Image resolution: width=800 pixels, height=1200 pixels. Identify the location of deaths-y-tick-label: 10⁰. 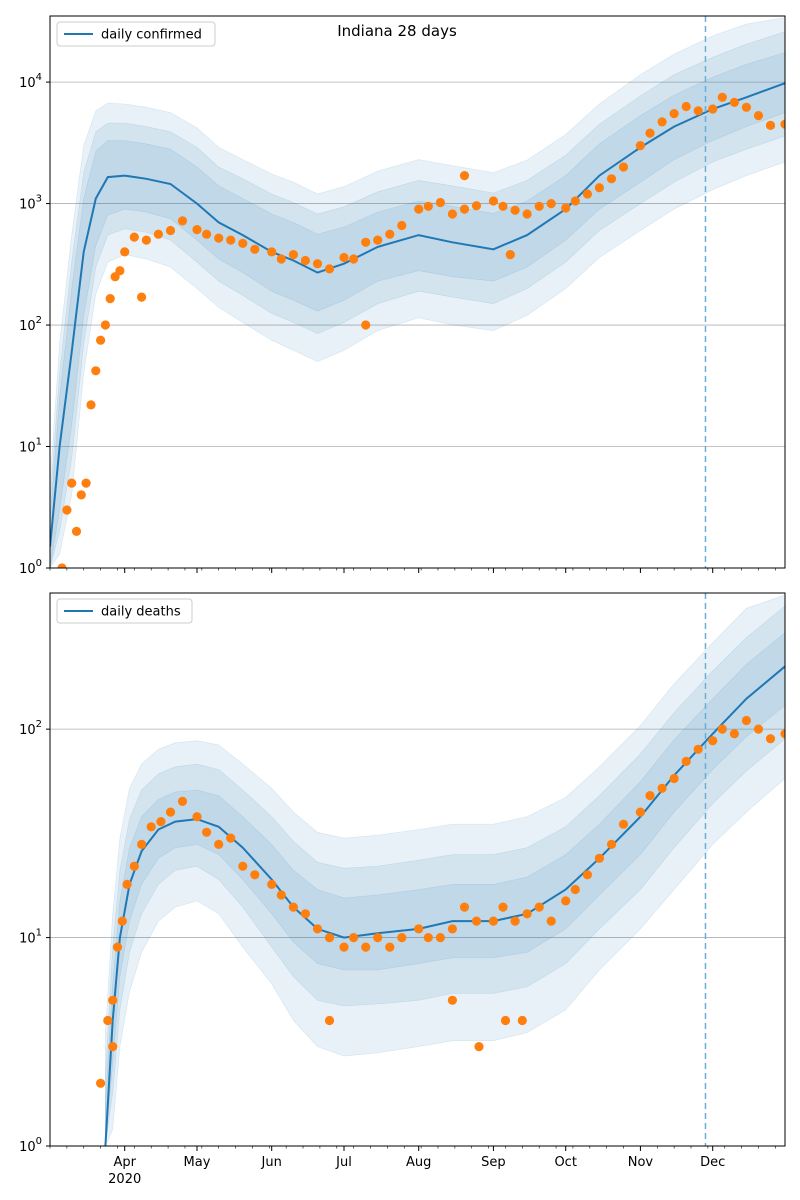
(30, 1145).